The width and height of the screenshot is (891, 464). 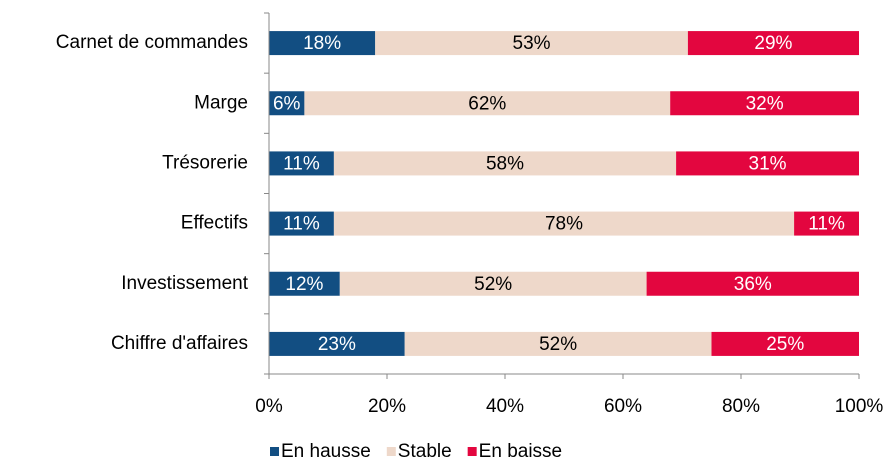 What do you see at coordinates (179, 343) in the screenshot?
I see `y-tick-label: Chiffre d'affaires` at bounding box center [179, 343].